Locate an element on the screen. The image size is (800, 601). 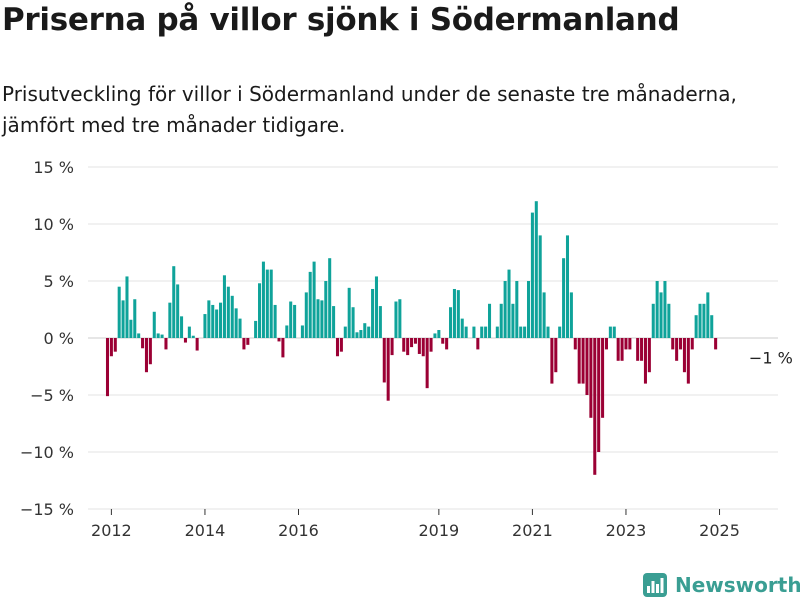
x-tick-label: 2016 is located at coordinates (298, 530).